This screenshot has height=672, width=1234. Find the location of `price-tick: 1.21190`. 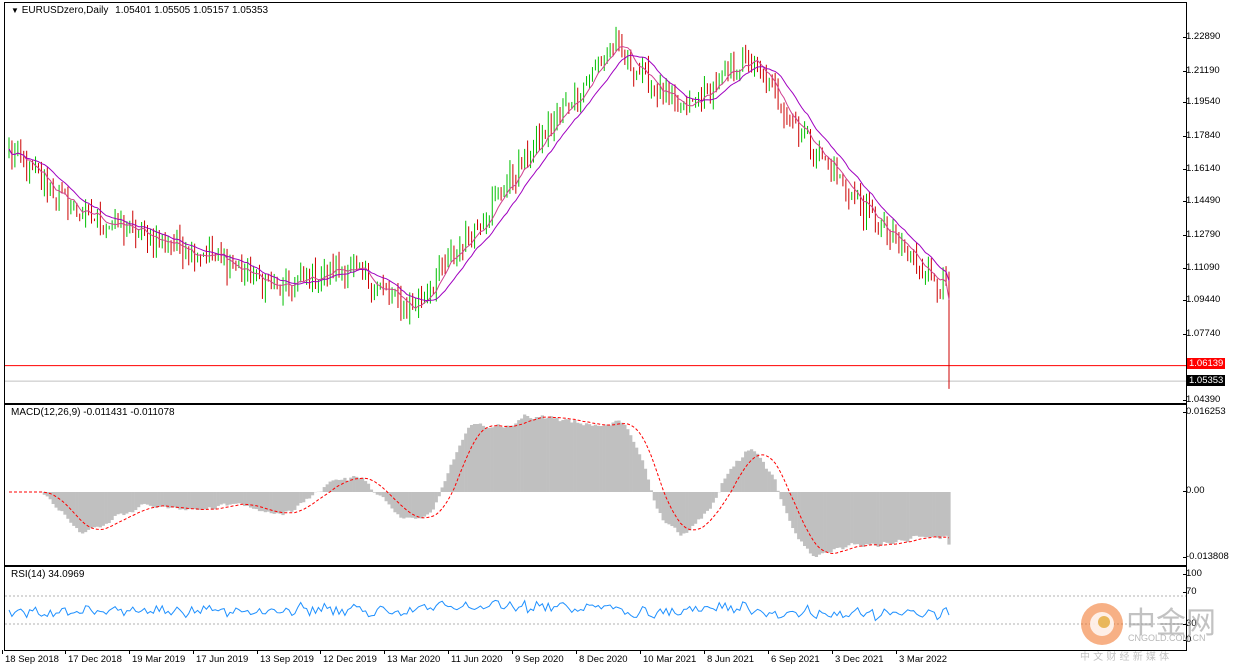

price-tick: 1.21190 is located at coordinates (1201, 70).